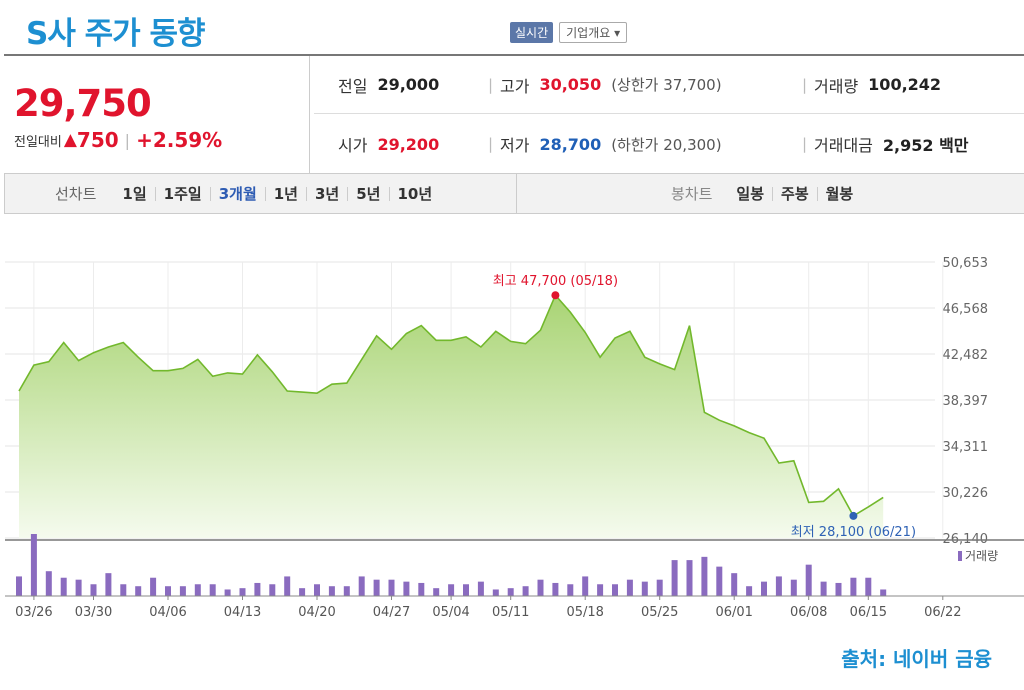  What do you see at coordinates (868, 612) in the screenshot?
I see `x-tick-label: 06/15` at bounding box center [868, 612].